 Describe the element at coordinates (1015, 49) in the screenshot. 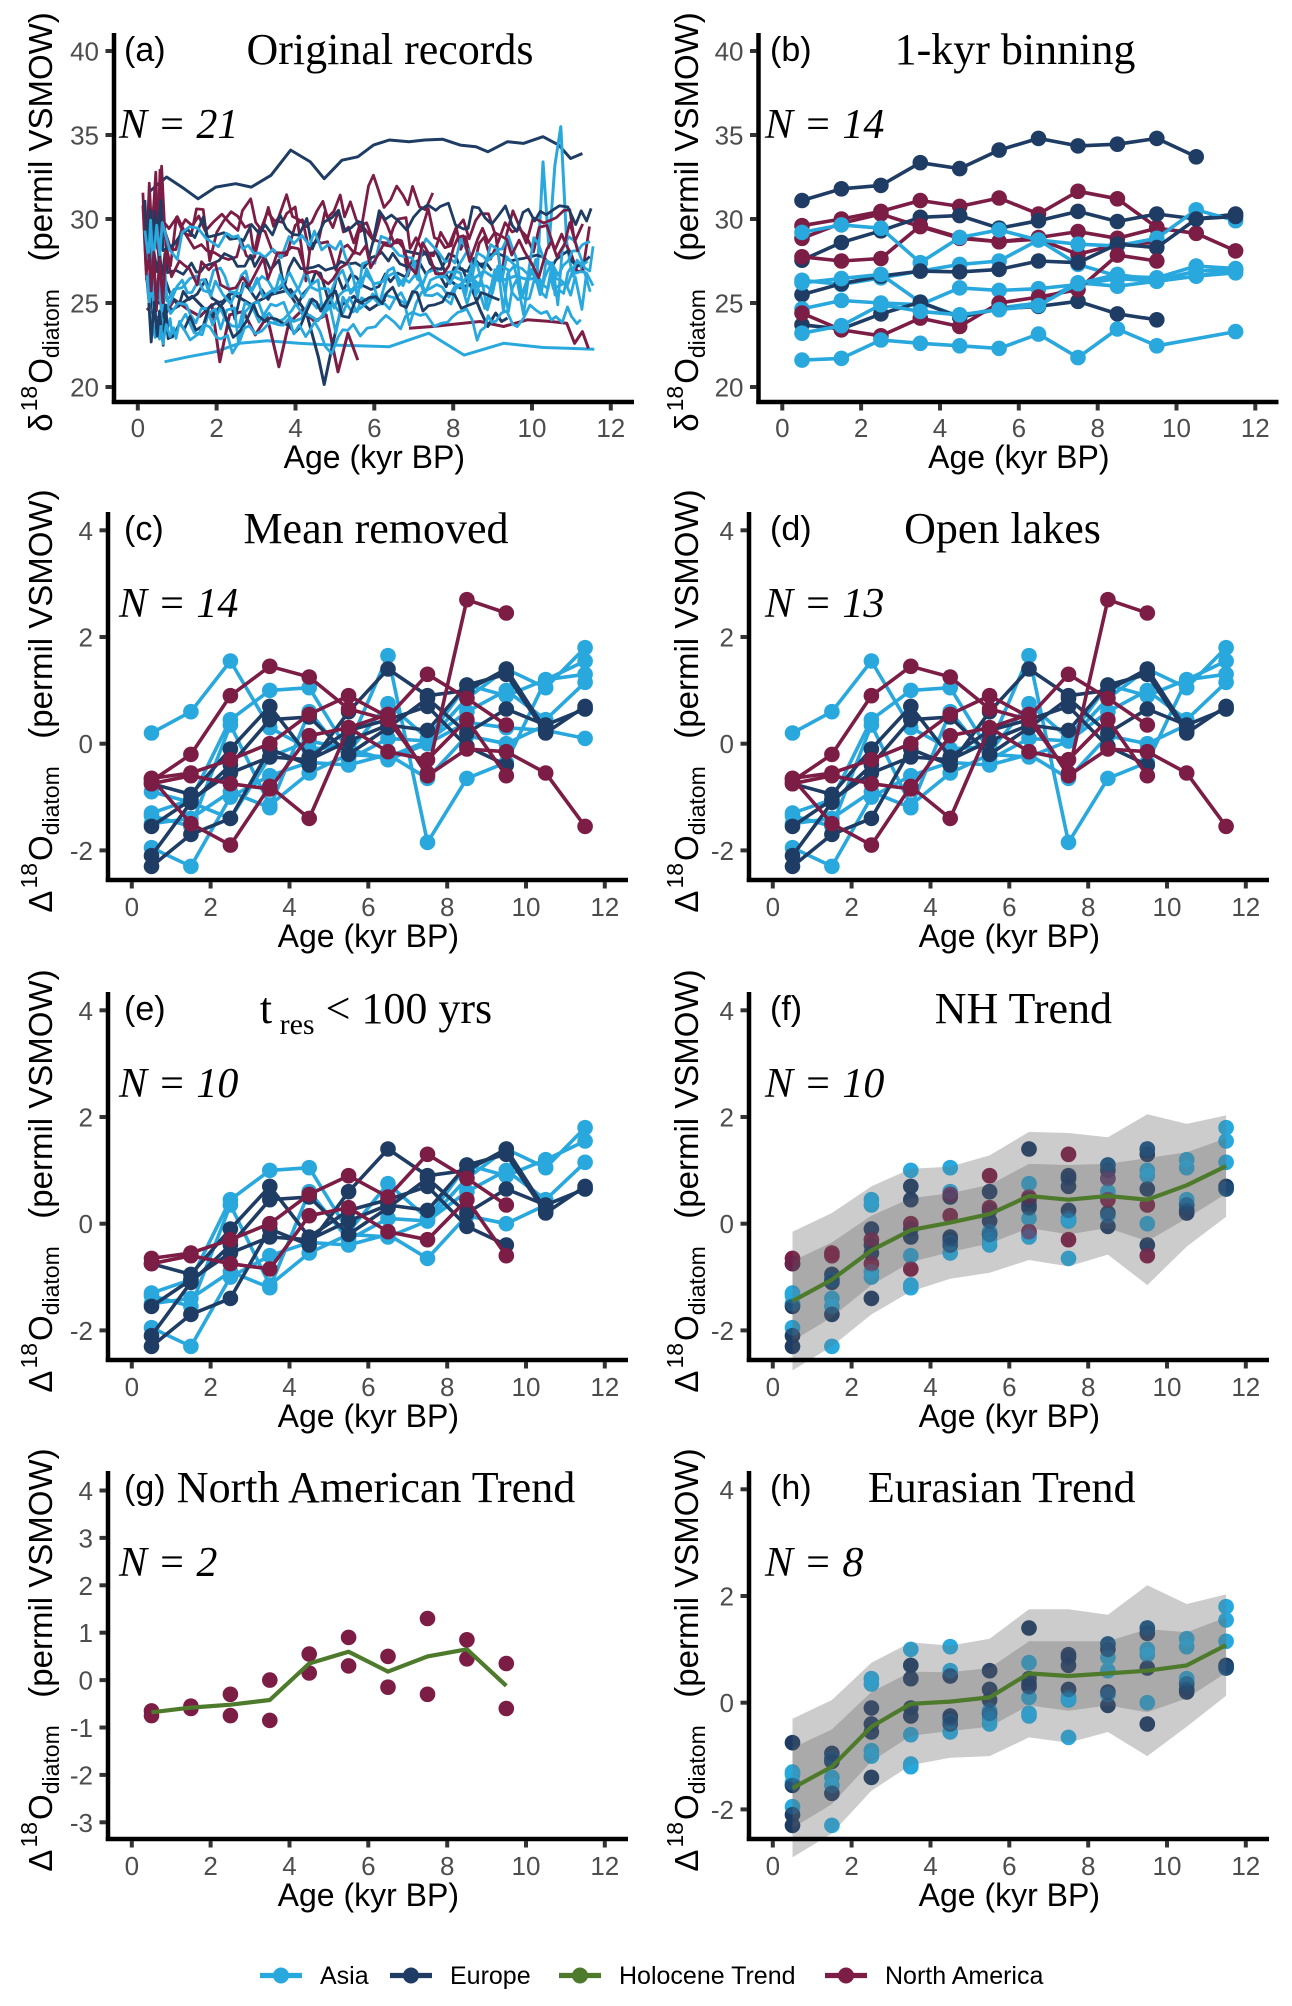

I see `svg-text: 1-kyr binning` at that location.